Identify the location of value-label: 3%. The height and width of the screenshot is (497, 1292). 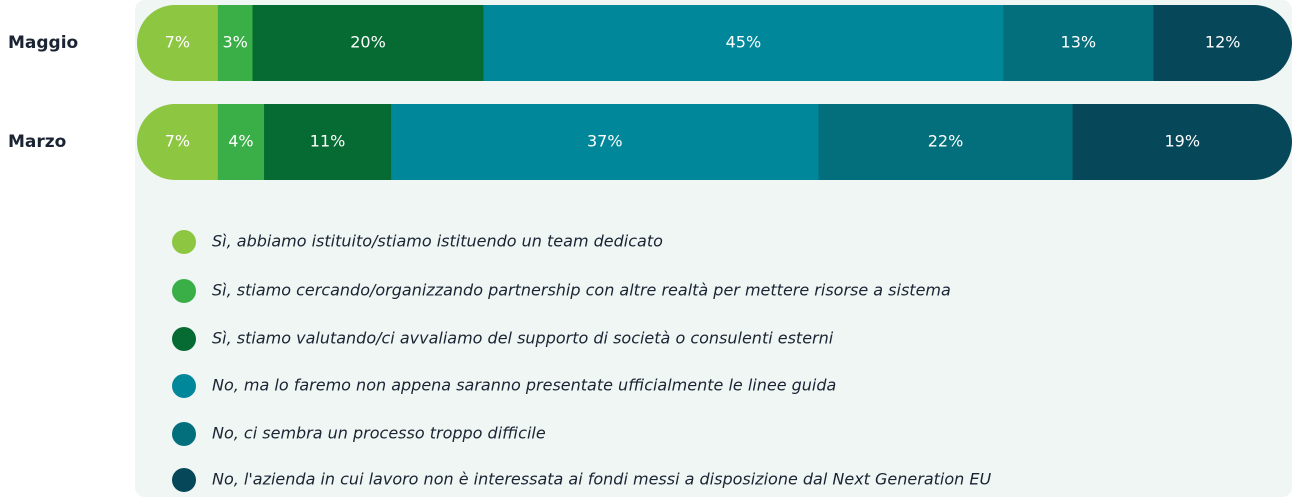
(234, 42).